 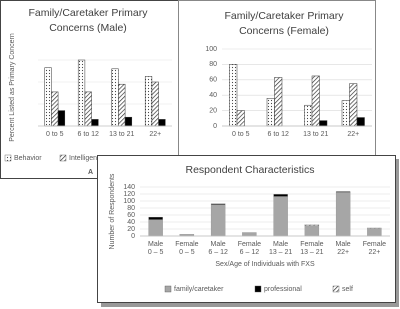 I want to click on chart-title: Concerns (Male), so click(x=88, y=28).